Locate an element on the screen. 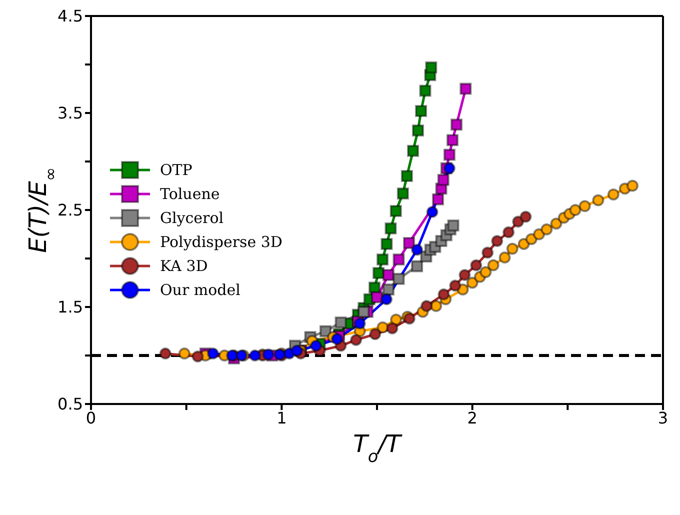 The width and height of the screenshot is (680, 515). legend-label: Glycerol is located at coordinates (192, 218).